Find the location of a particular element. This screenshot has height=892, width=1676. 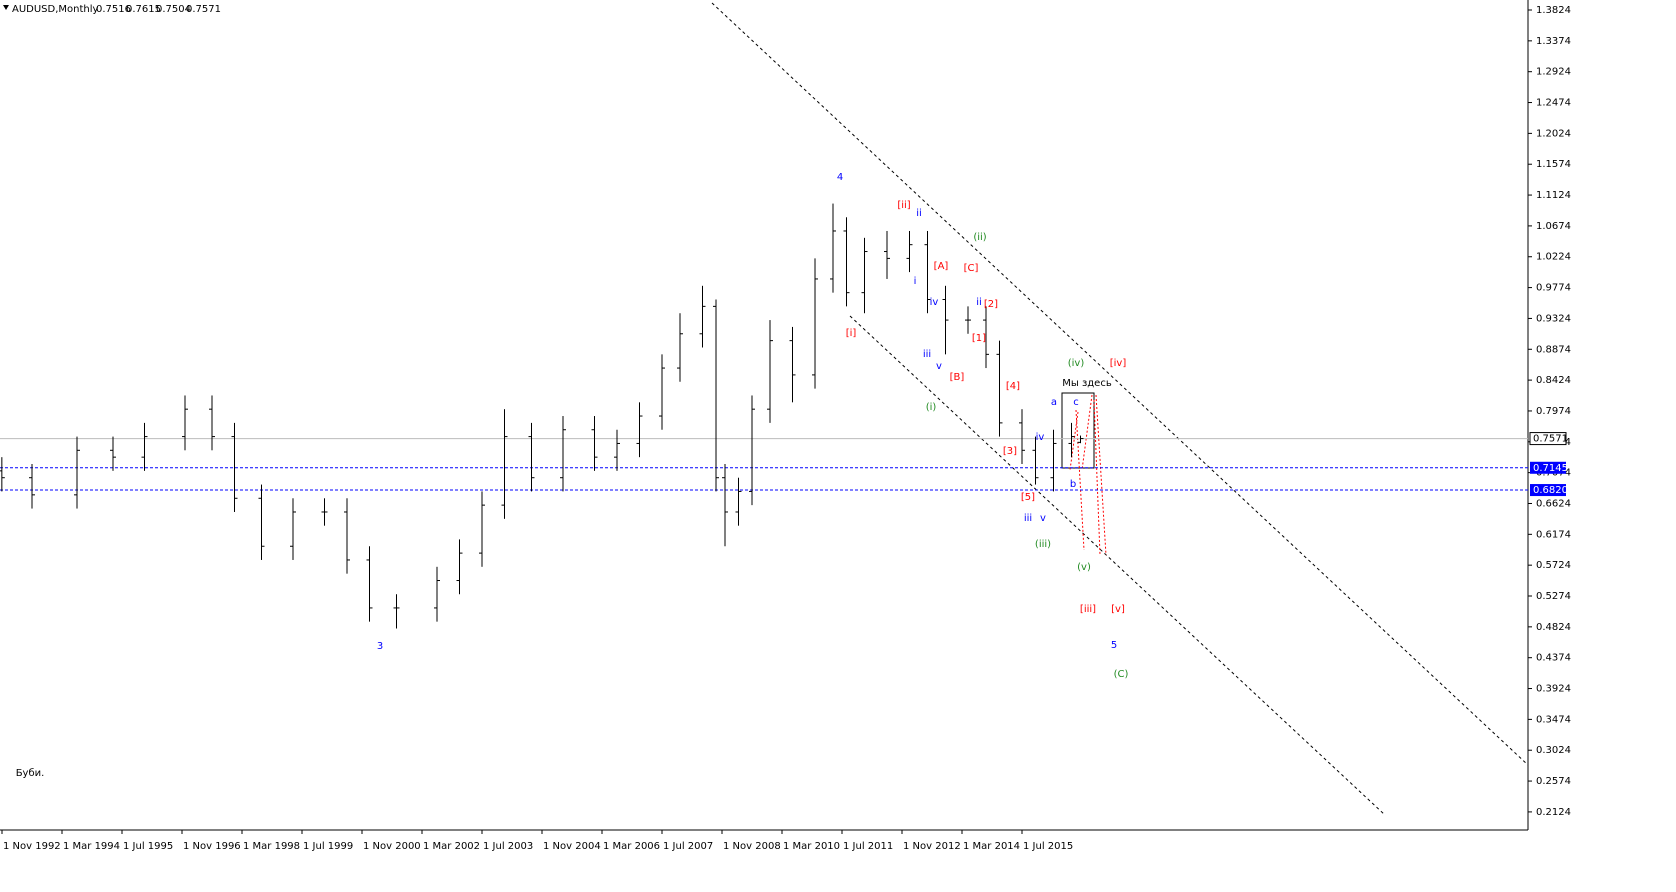

x-tick-label: 1 Mar 2010 is located at coordinates (811, 846).